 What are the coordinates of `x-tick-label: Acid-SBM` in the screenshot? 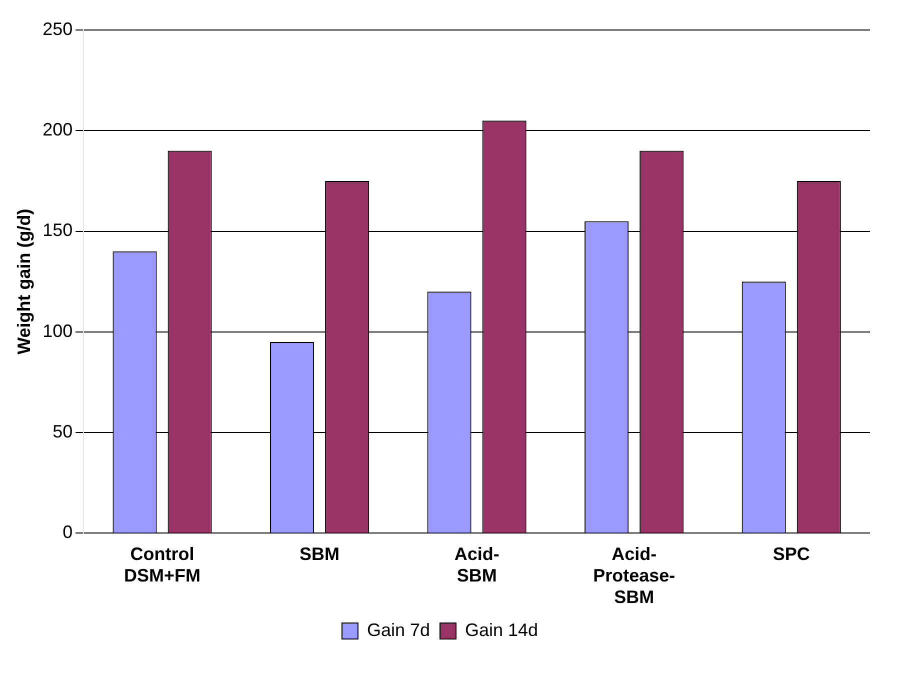 It's located at (477, 565).